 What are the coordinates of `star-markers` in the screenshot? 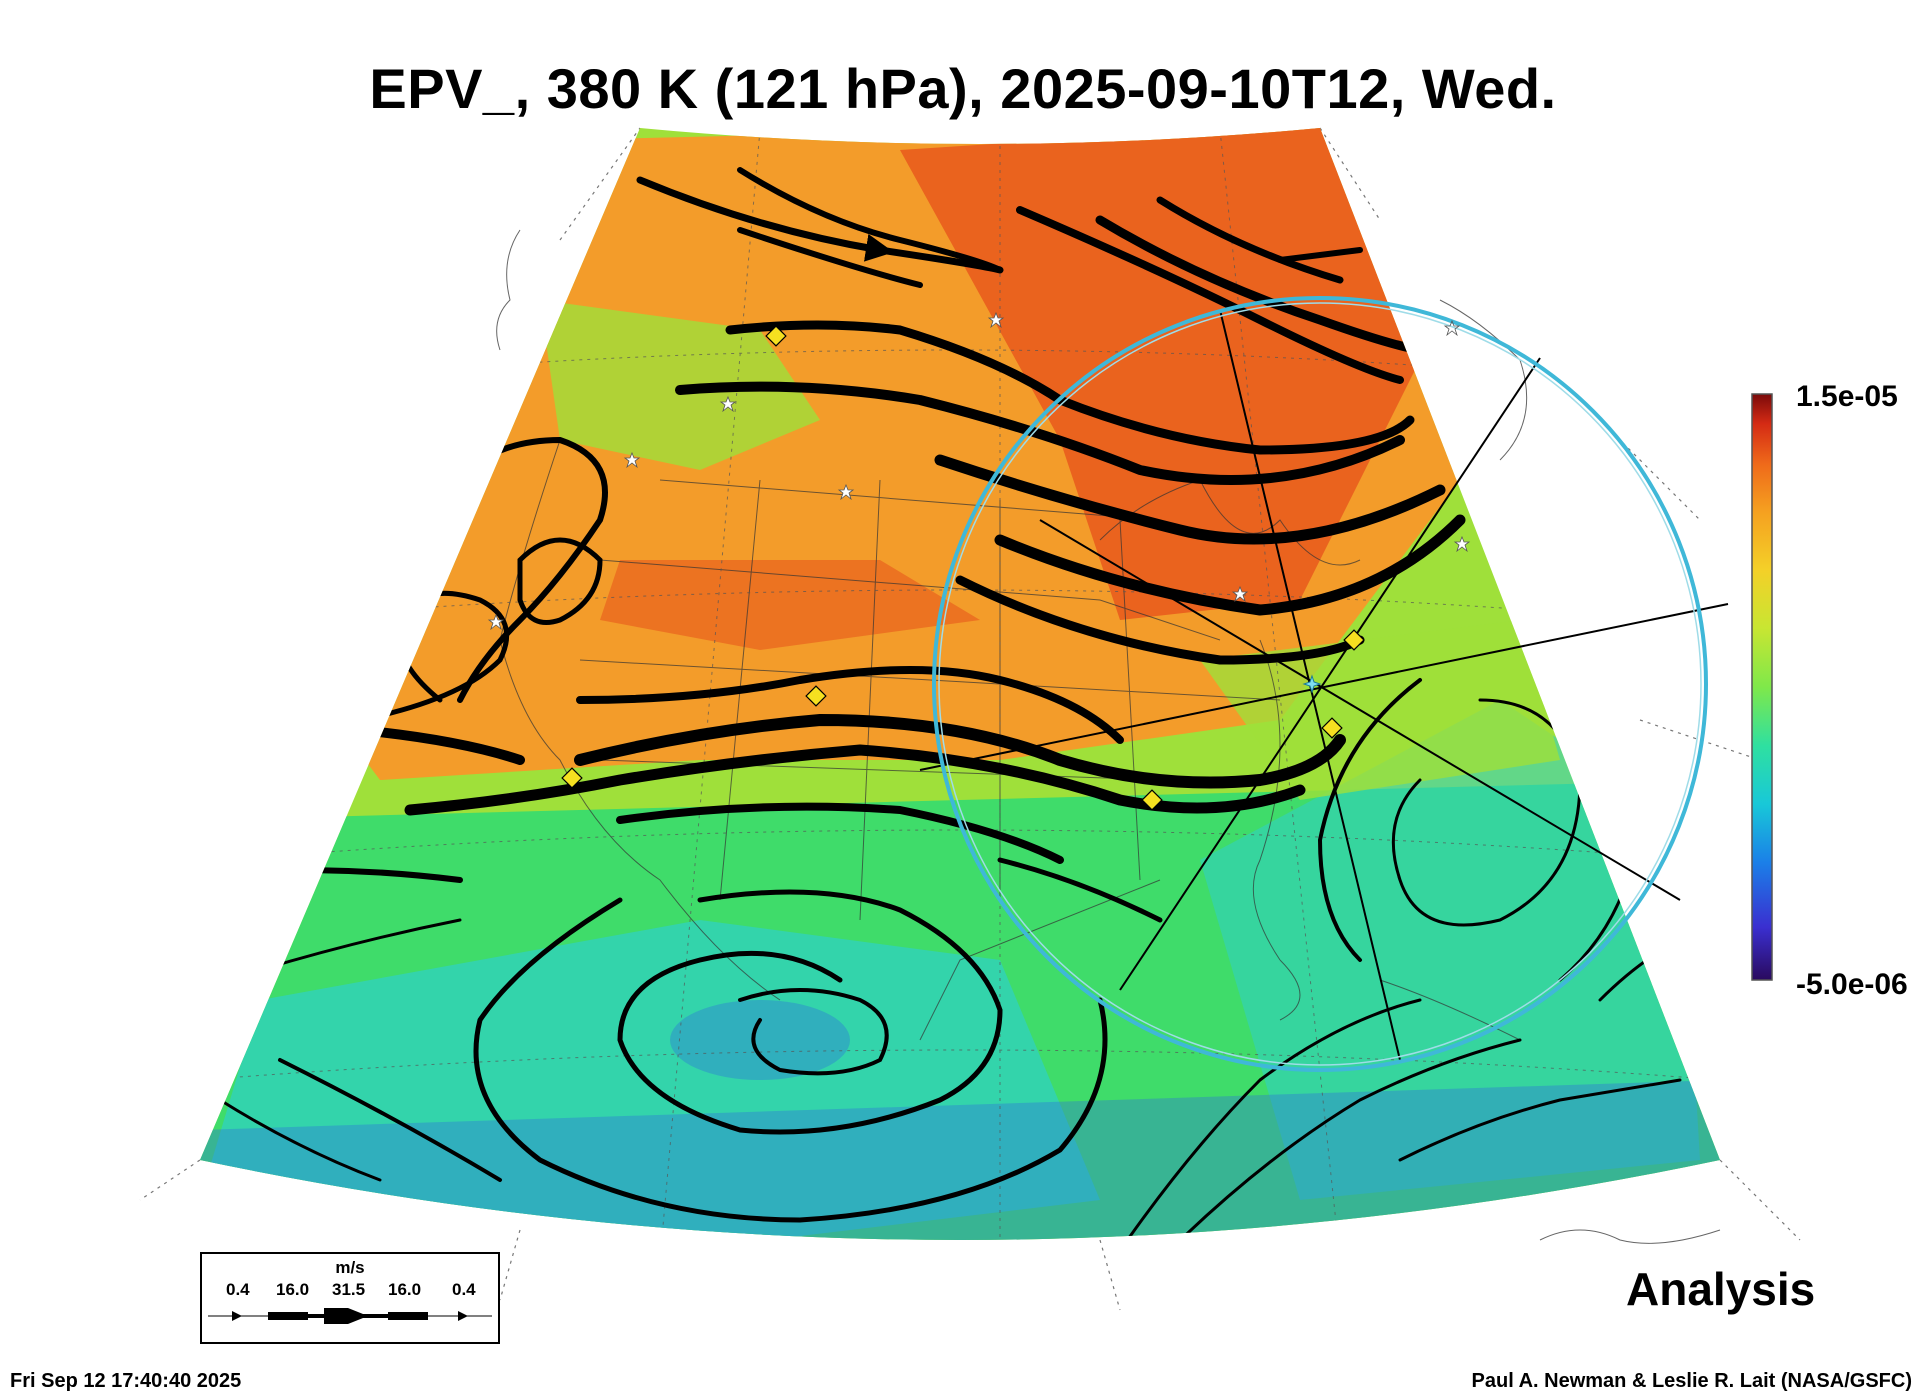 It's located at (979, 471).